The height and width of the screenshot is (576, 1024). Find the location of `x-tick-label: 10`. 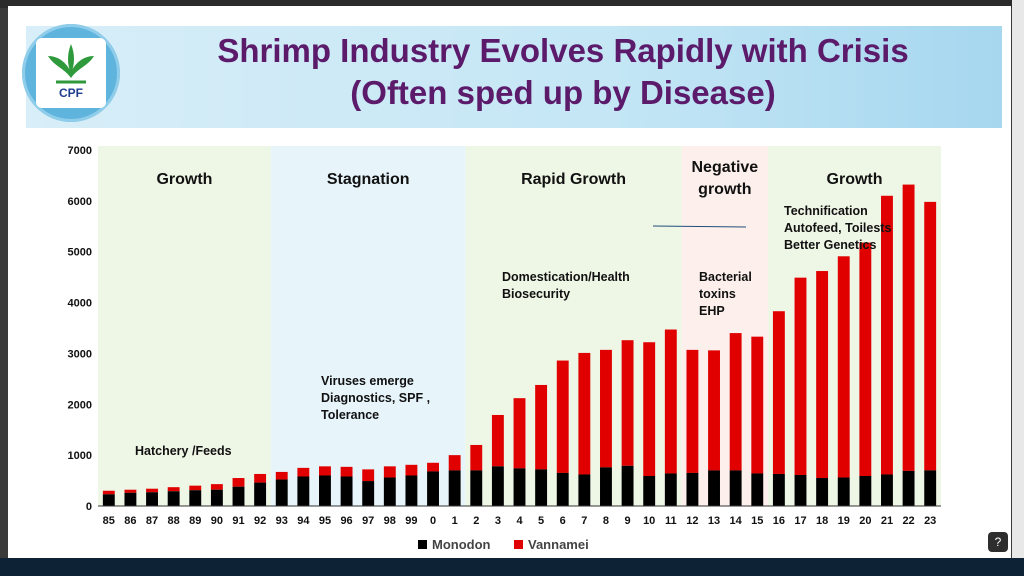

x-tick-label: 10 is located at coordinates (649, 521).